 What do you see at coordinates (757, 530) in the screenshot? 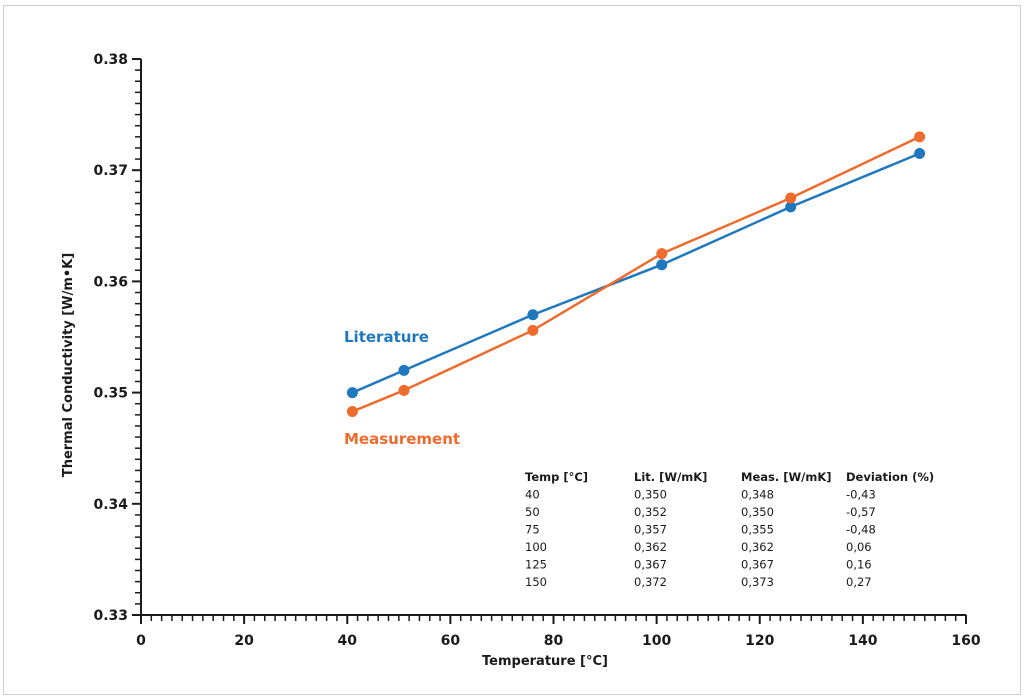
I see `table-cell: 0,355` at bounding box center [757, 530].